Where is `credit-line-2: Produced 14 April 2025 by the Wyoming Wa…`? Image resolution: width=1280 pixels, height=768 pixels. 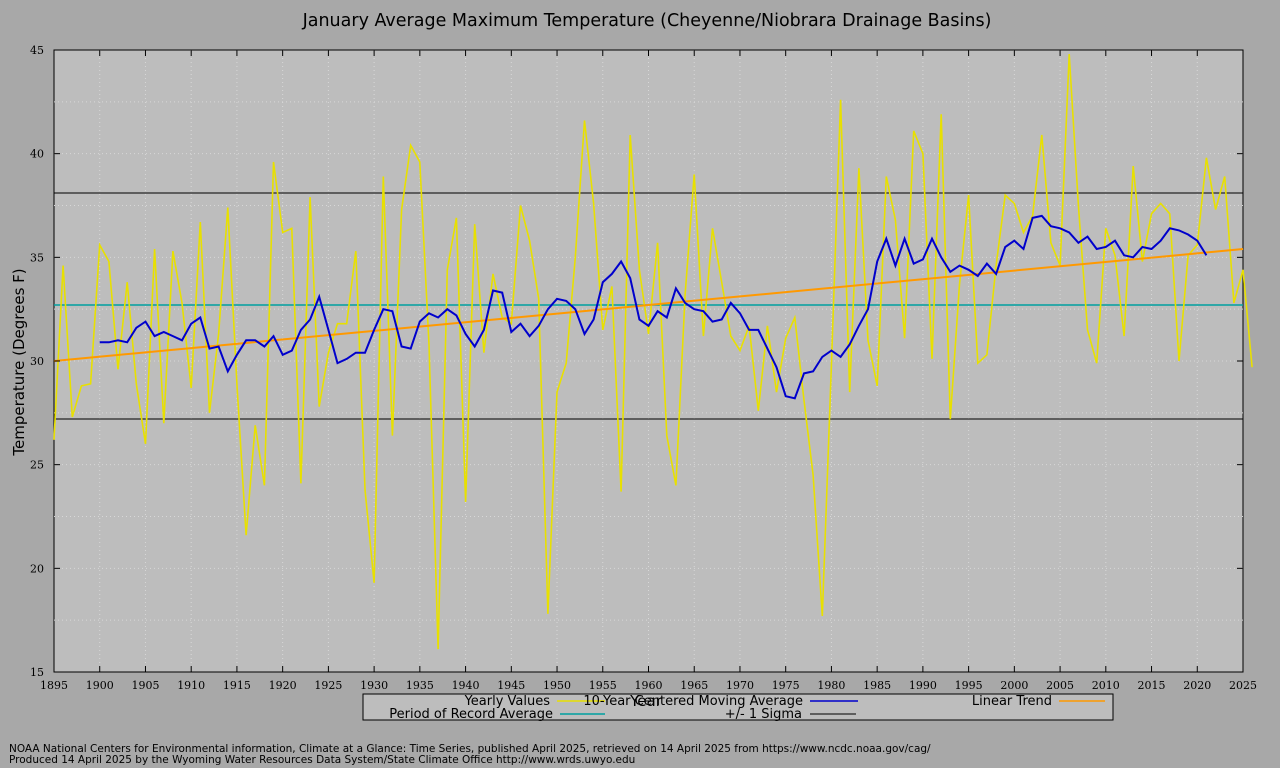 credit-line-2: Produced 14 April 2025 by the Wyoming Wa… is located at coordinates (322, 760).